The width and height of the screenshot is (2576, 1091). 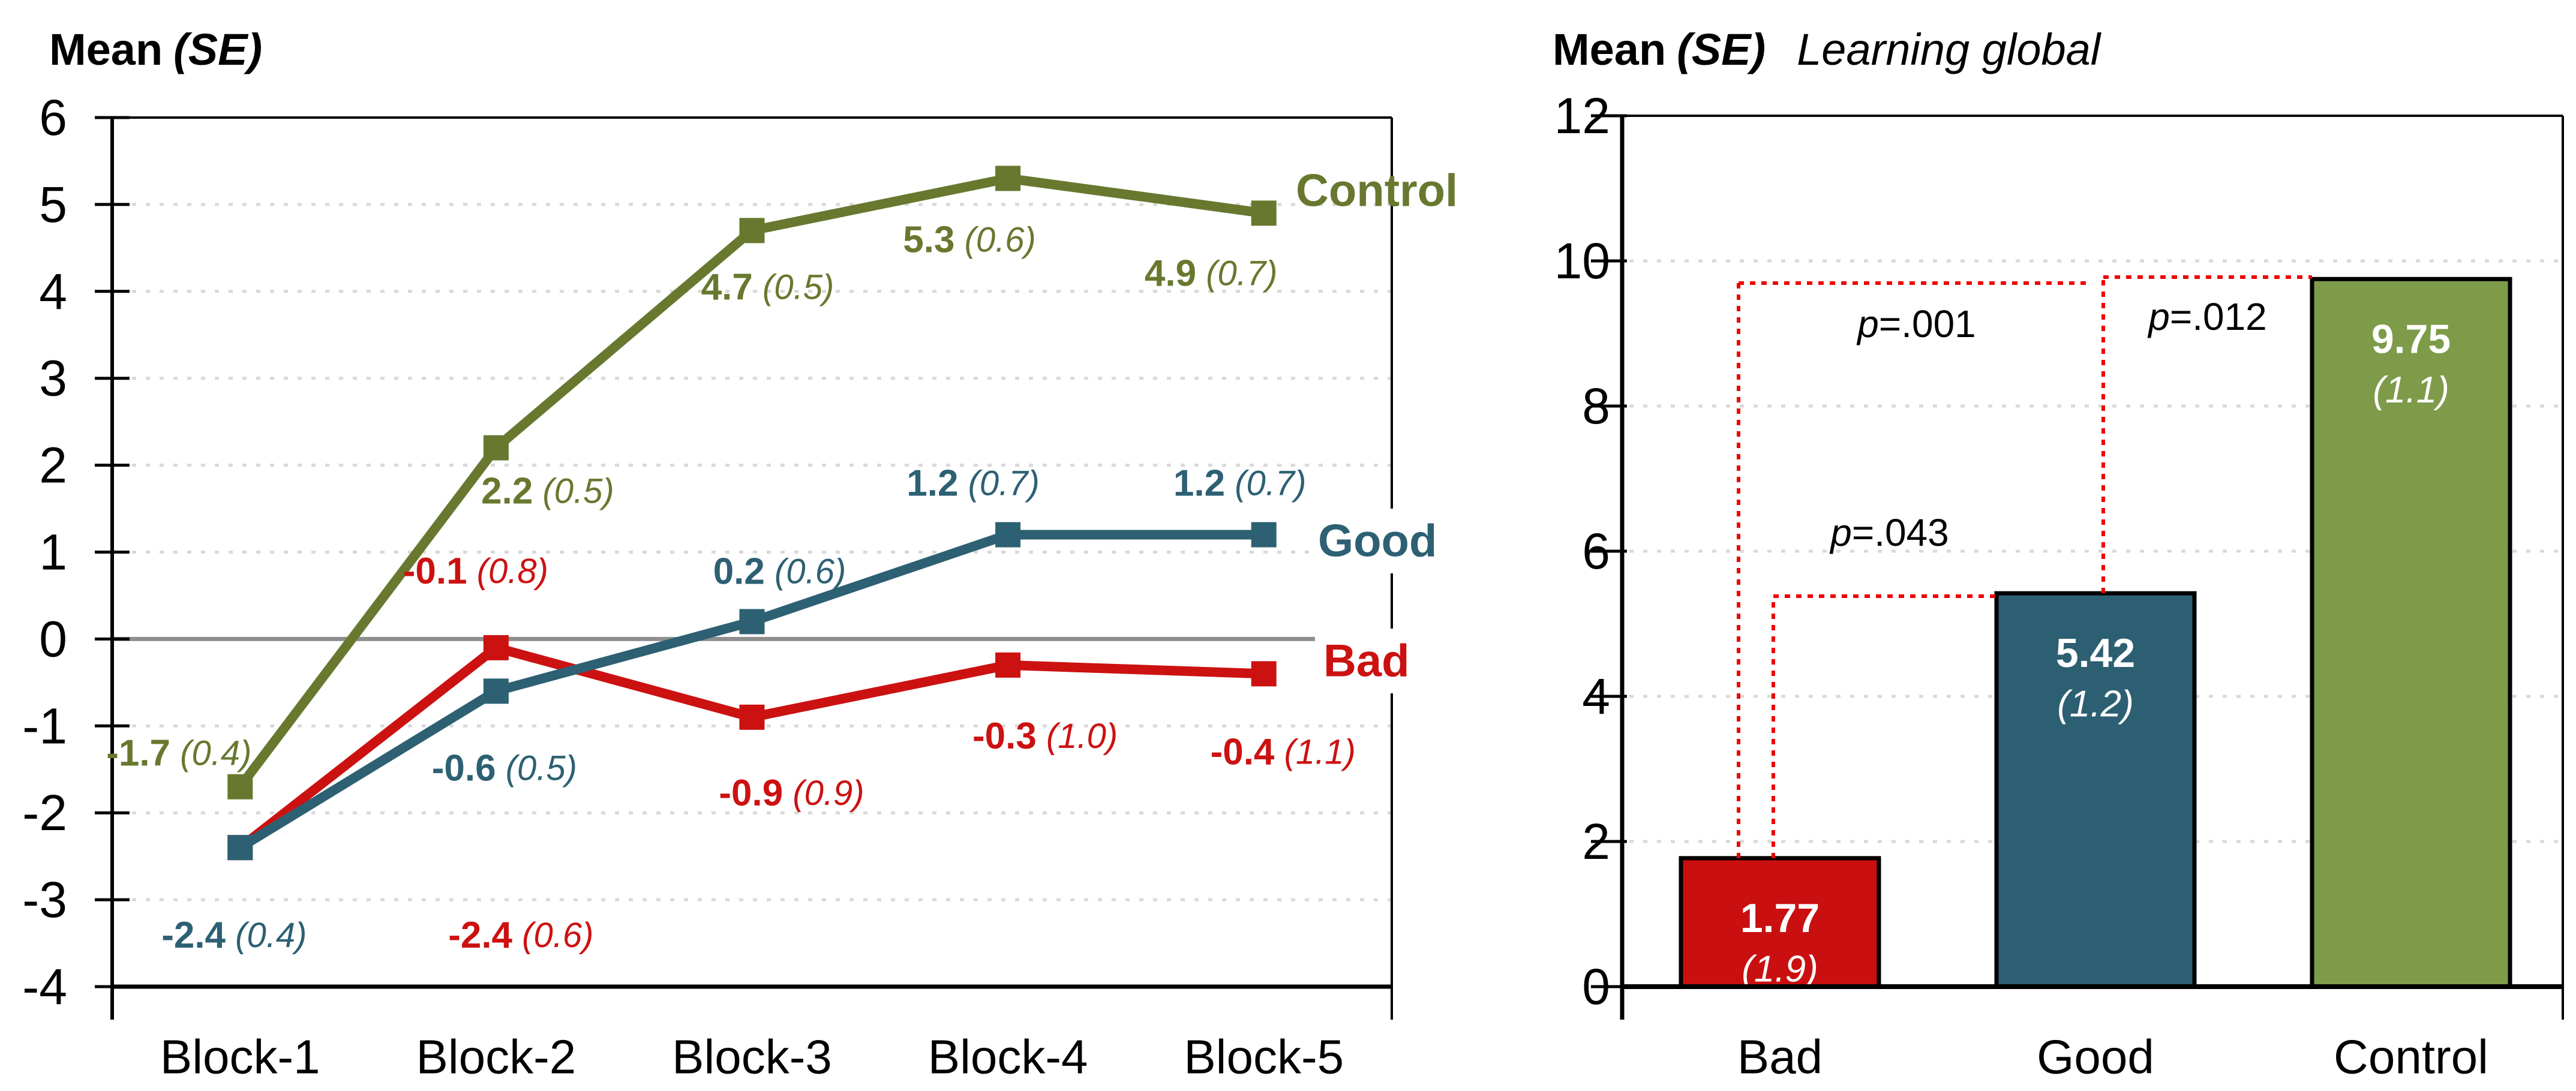 What do you see at coordinates (53, 204) in the screenshot?
I see `y-axis-label: 5` at bounding box center [53, 204].